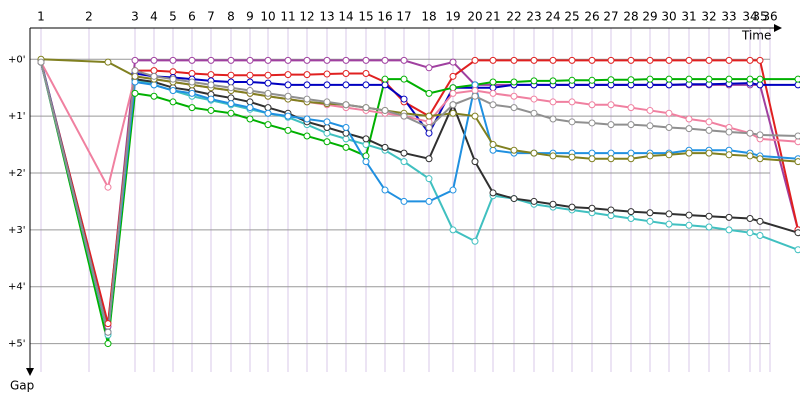  I want to click on x-tick-label: 26, so click(591, 17).